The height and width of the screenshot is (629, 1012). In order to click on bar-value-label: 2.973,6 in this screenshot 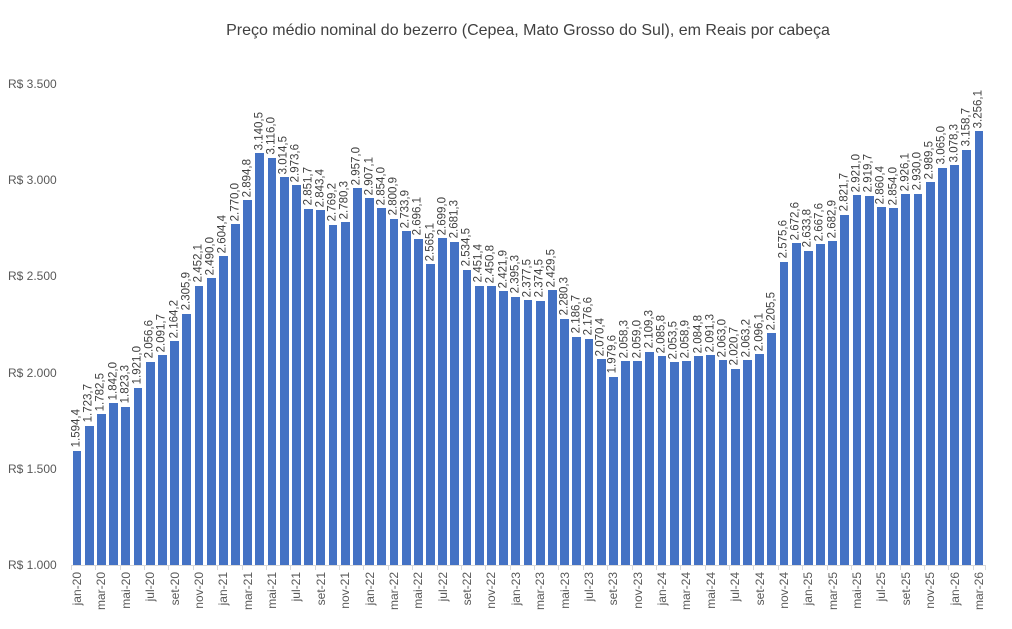, I will do `click(295, 163)`.